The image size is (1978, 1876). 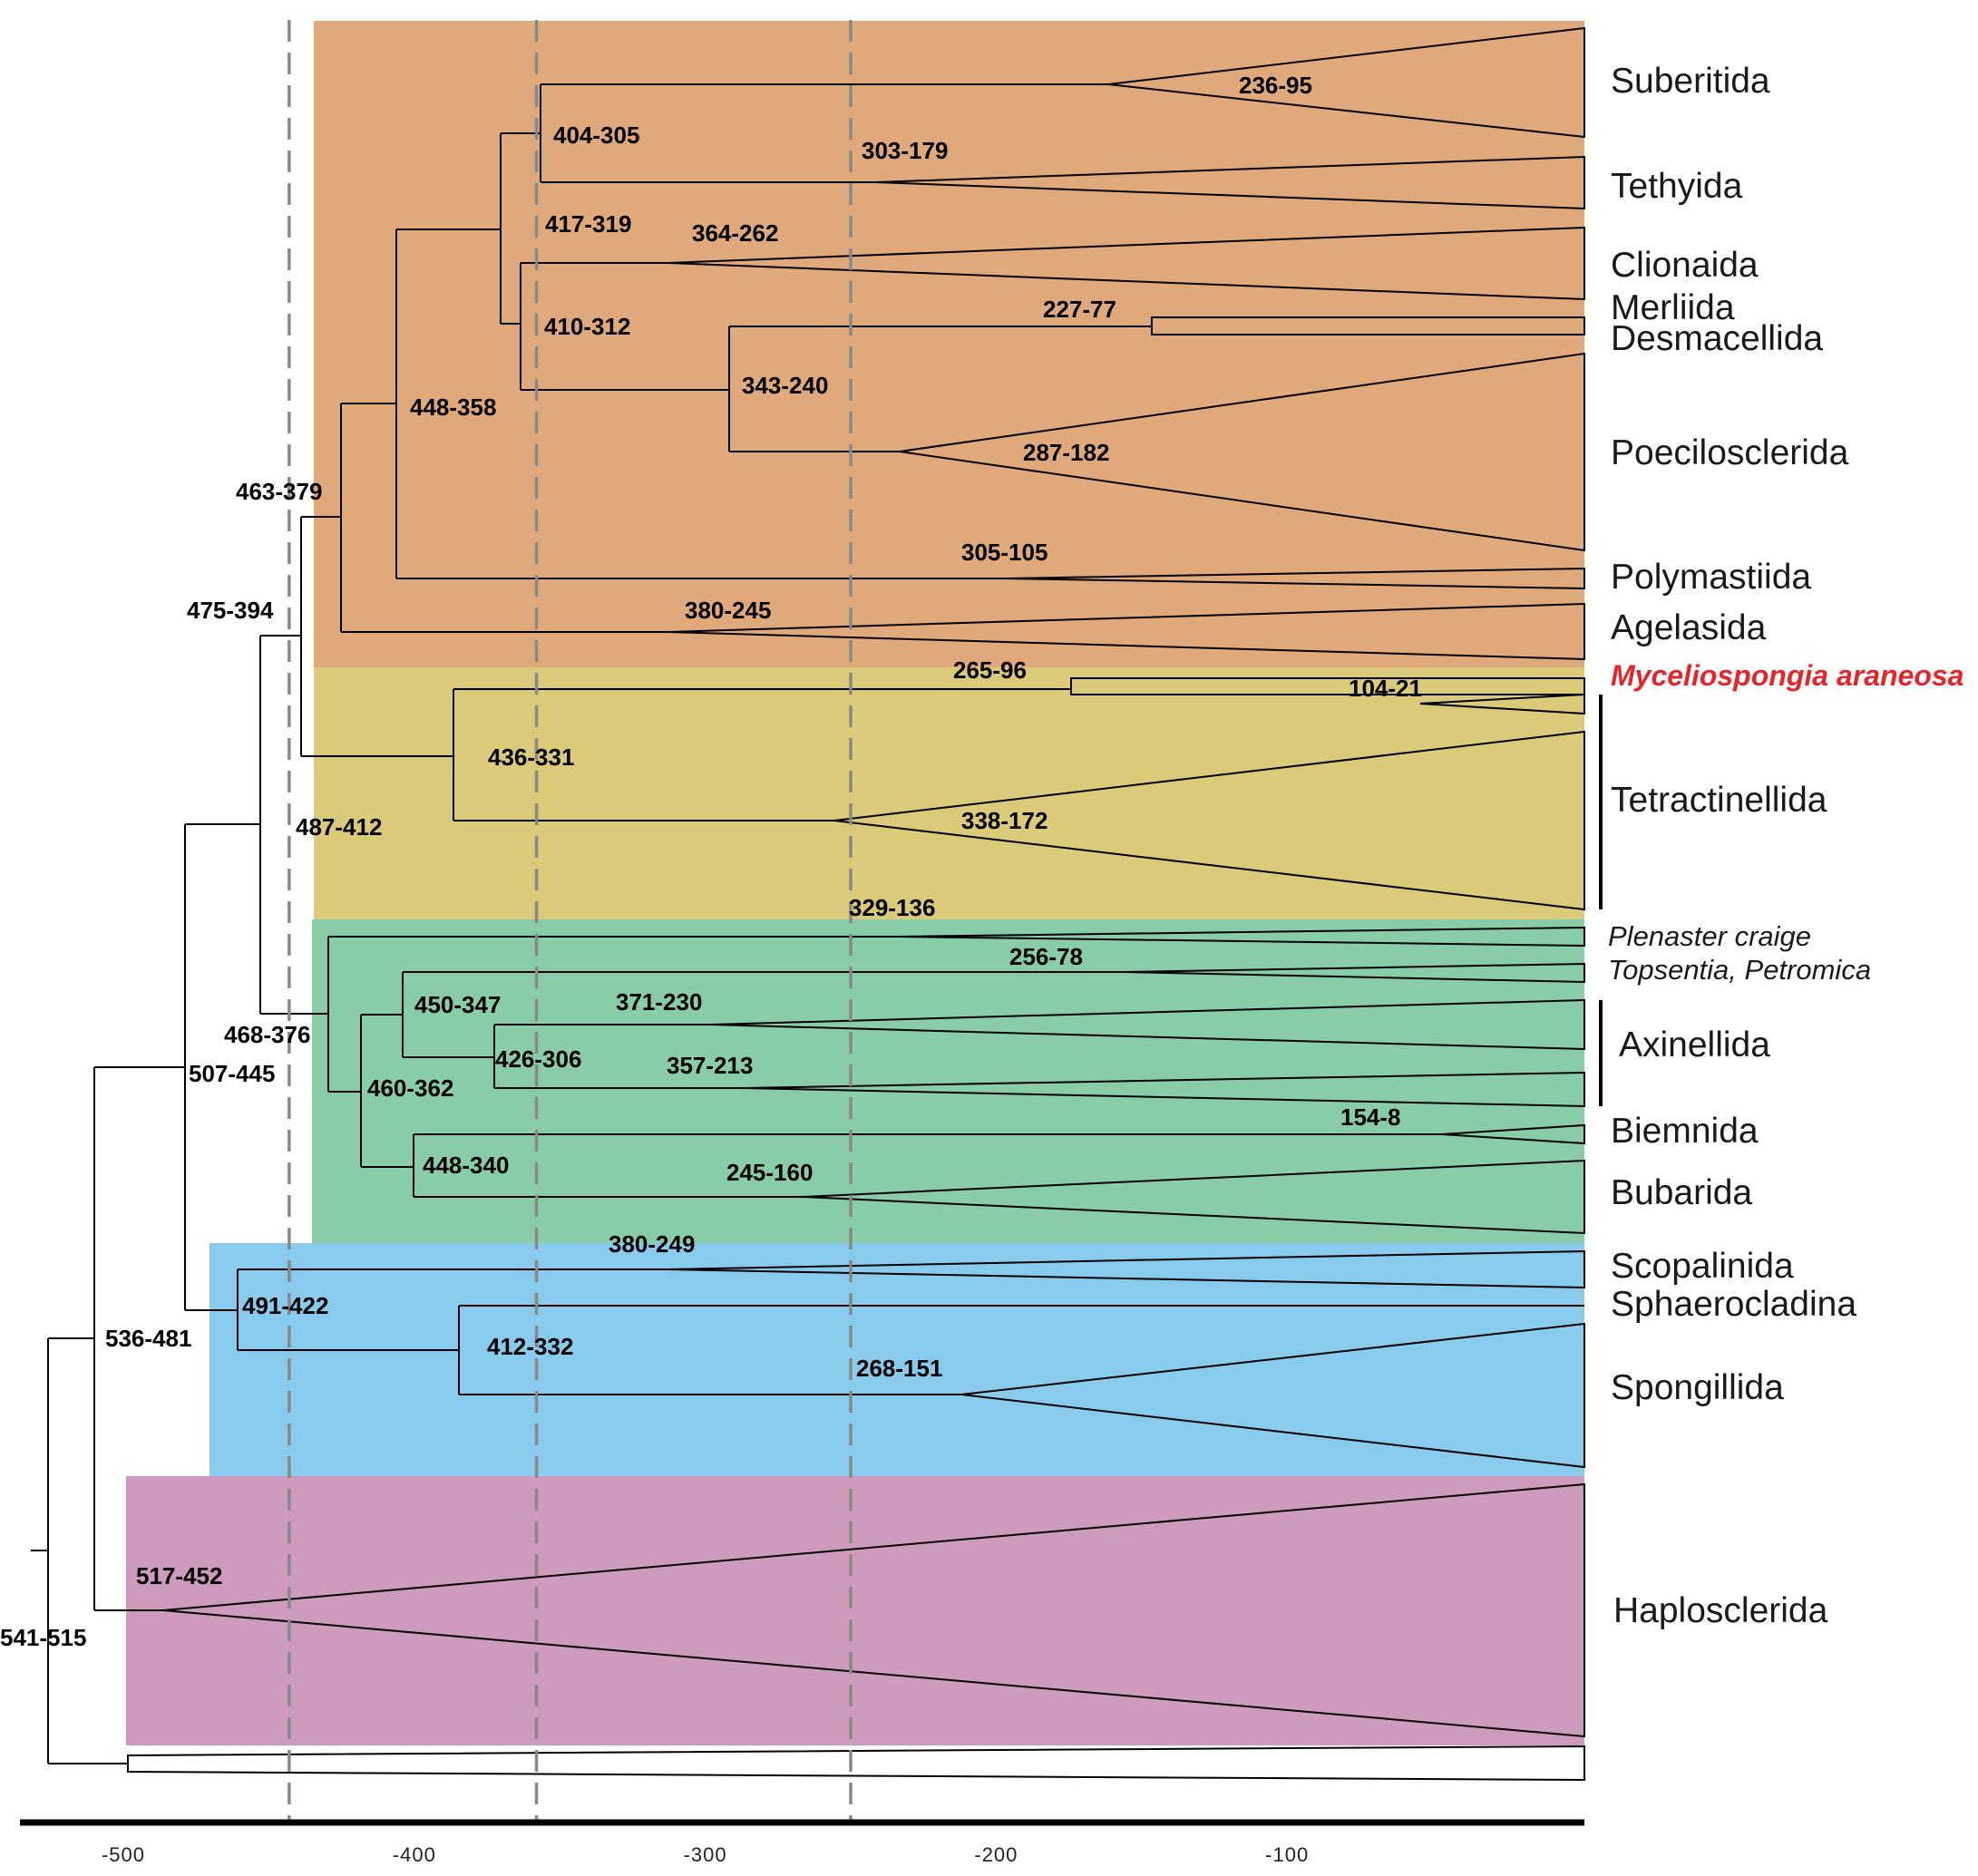 I want to click on node-age-label: 227-77, so click(x=1079, y=309).